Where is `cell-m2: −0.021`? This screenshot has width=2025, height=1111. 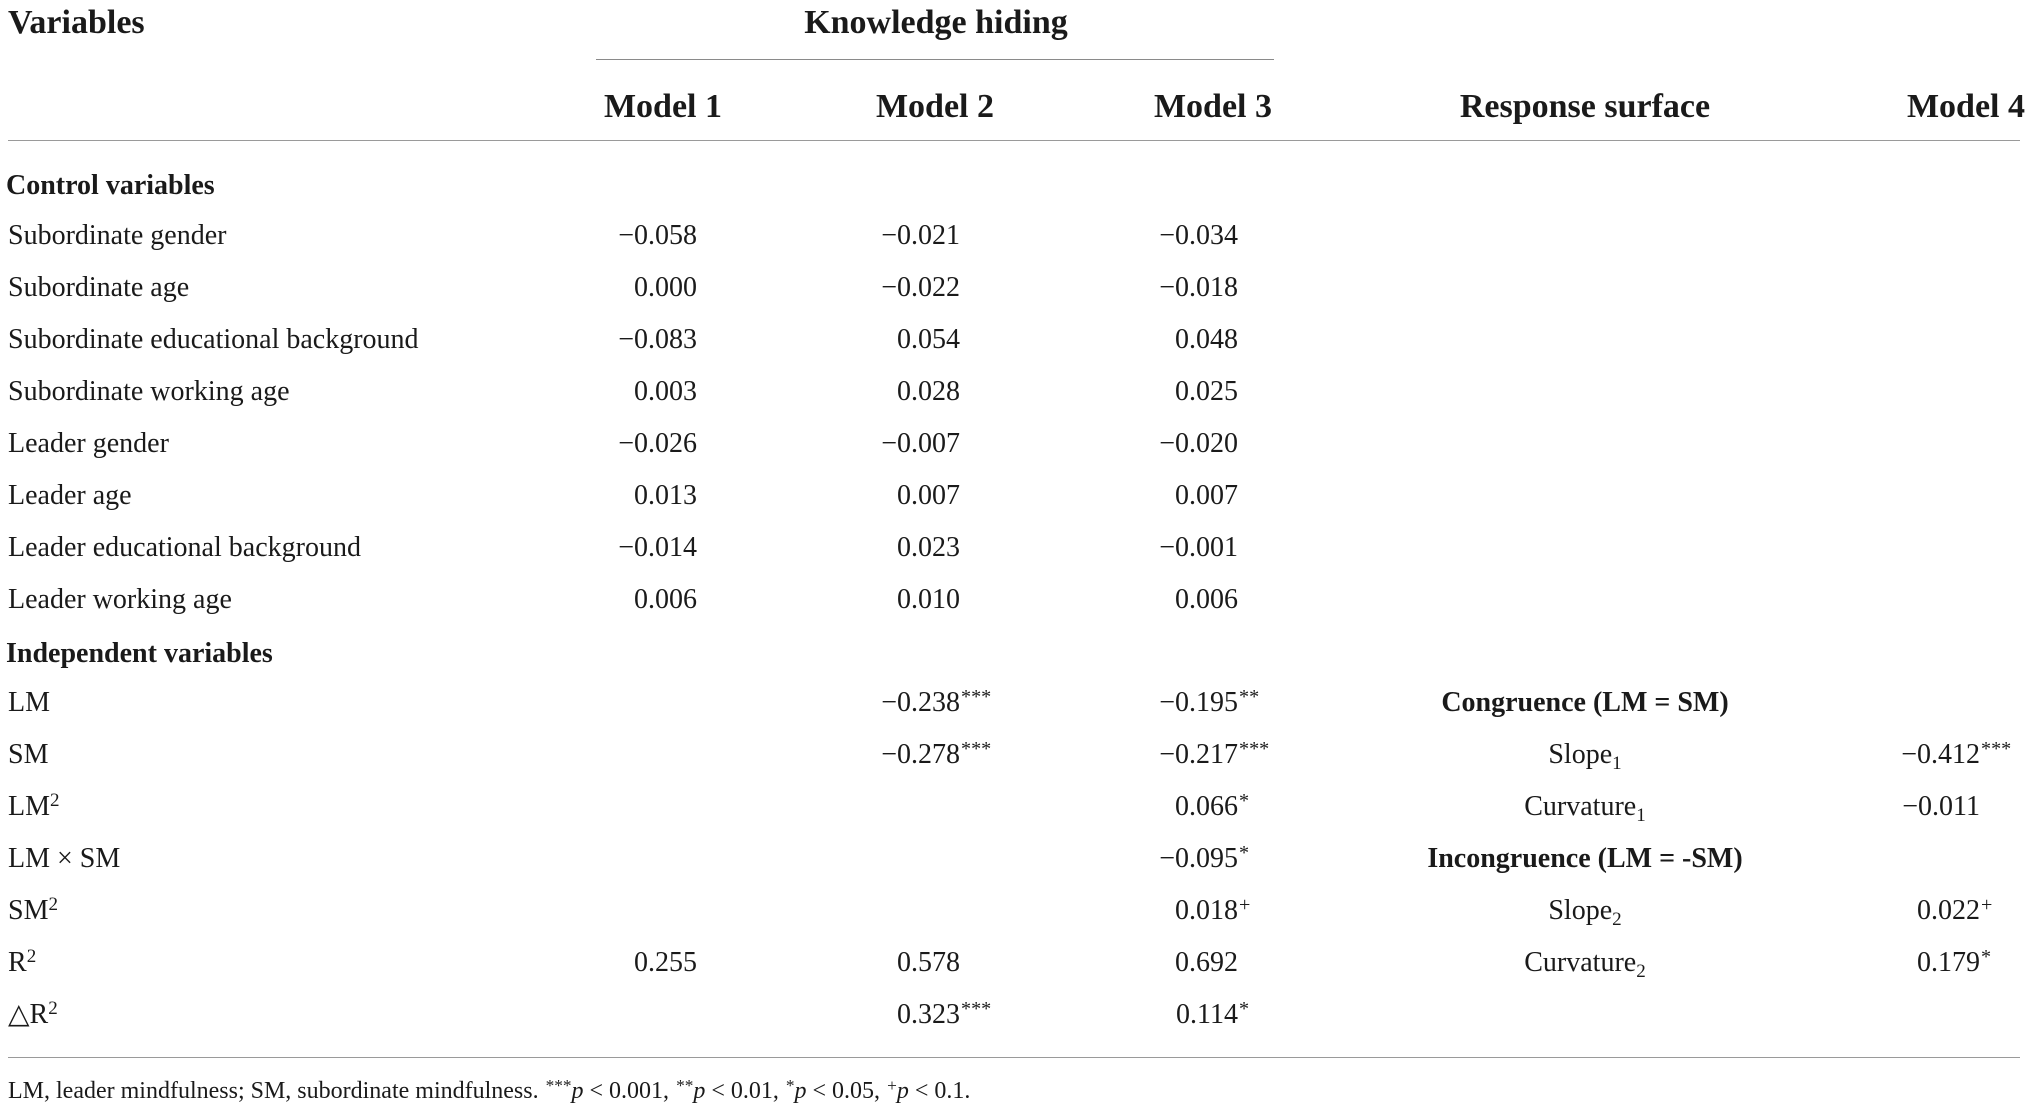
cell-m2: −0.021 is located at coordinates (920, 236).